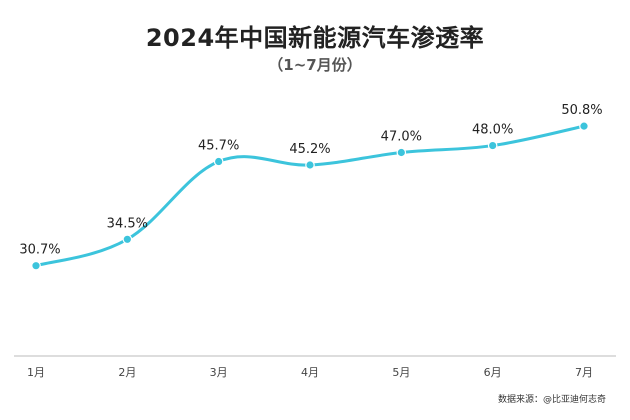  What do you see at coordinates (127, 223) in the screenshot?
I see `data-label: 34.5%` at bounding box center [127, 223].